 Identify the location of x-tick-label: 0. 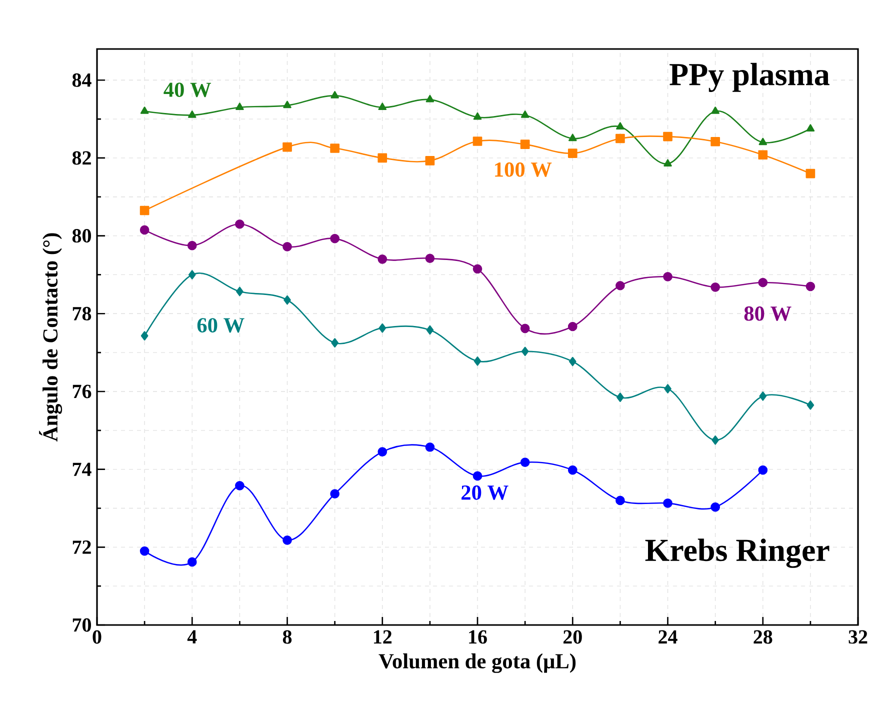
(97, 637).